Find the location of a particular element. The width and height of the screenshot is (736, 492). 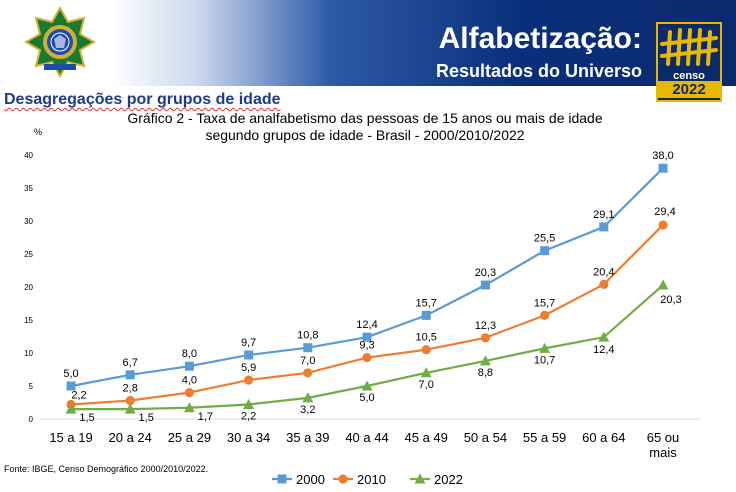

tally-marks-icon is located at coordinates (689, 47).